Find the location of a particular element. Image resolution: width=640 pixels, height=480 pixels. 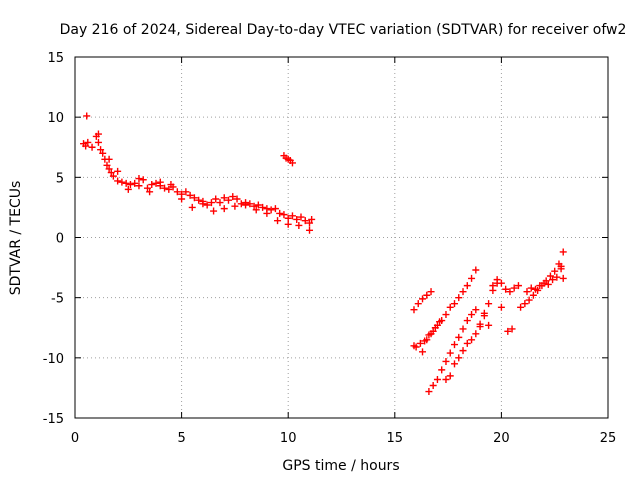

x-tick-label: 20 is located at coordinates (501, 438).